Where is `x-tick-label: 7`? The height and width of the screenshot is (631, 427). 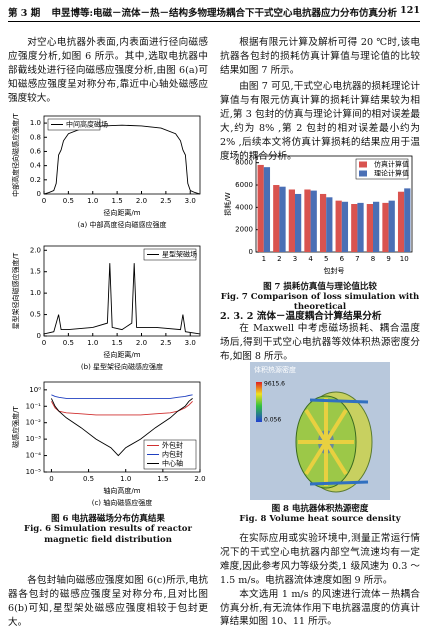 x-tick-label: 7 is located at coordinates (357, 259).